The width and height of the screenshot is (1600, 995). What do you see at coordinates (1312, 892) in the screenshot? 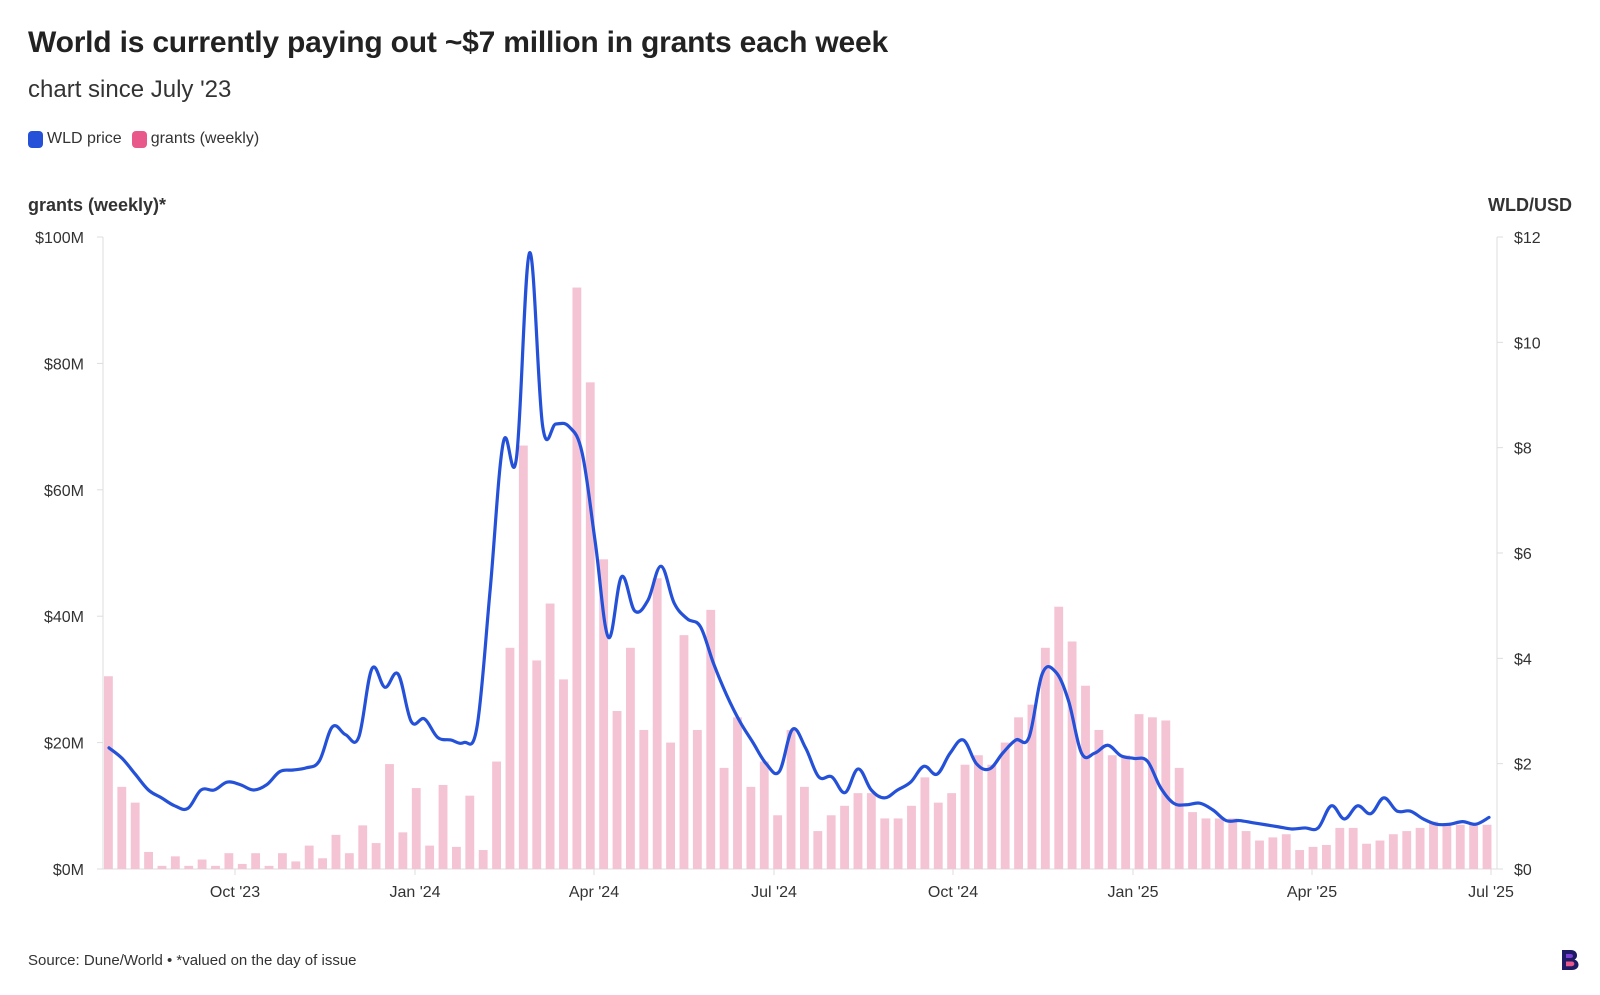
I see `x-tick-label: Apr '25` at bounding box center [1312, 892].